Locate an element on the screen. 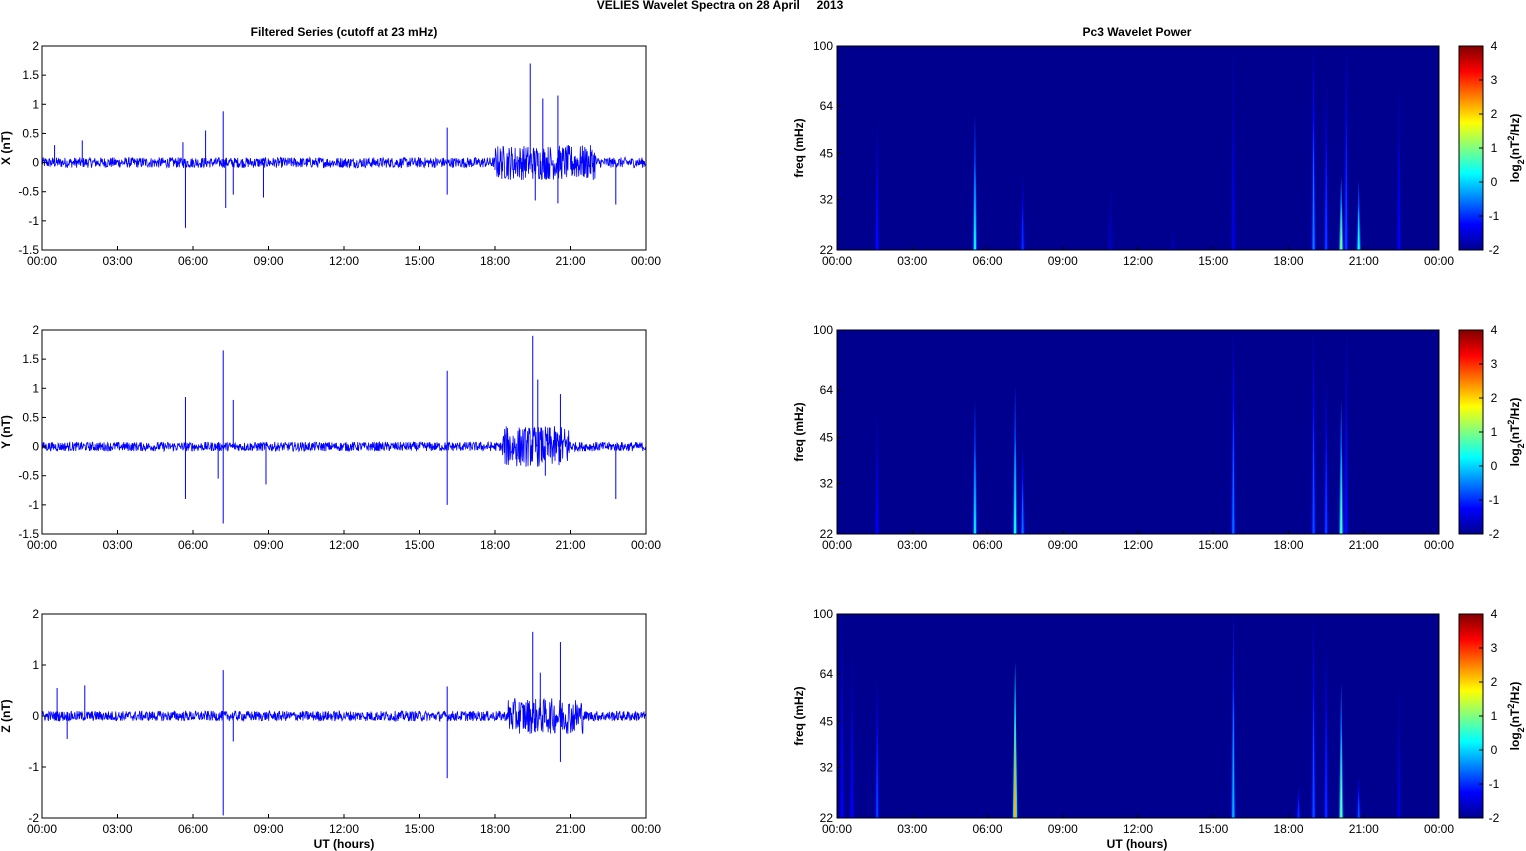 The width and height of the screenshot is (1526, 851). wavelet-xtick-label: 09:00 is located at coordinates (1063, 545).